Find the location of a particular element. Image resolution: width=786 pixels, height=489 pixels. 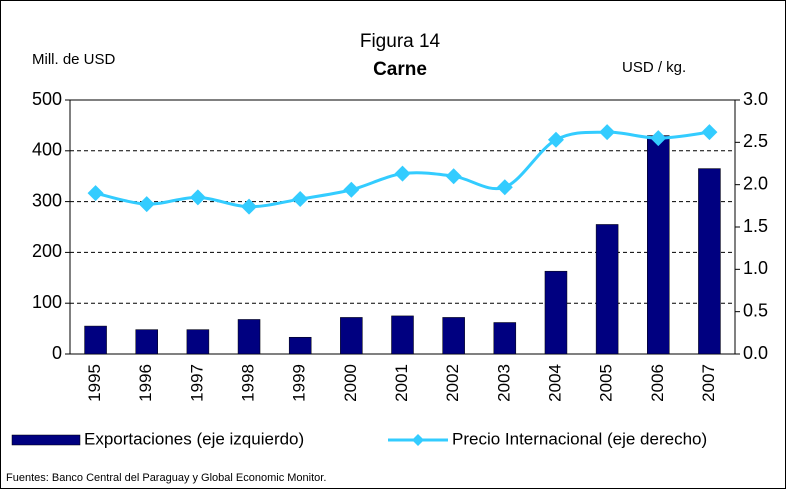

chart-title: Figura 14 is located at coordinates (400, 41).